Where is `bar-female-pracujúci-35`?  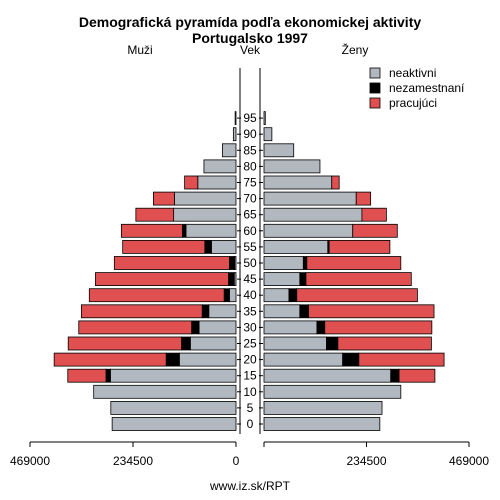 bar-female-pracujúci-35 is located at coordinates (371, 311).